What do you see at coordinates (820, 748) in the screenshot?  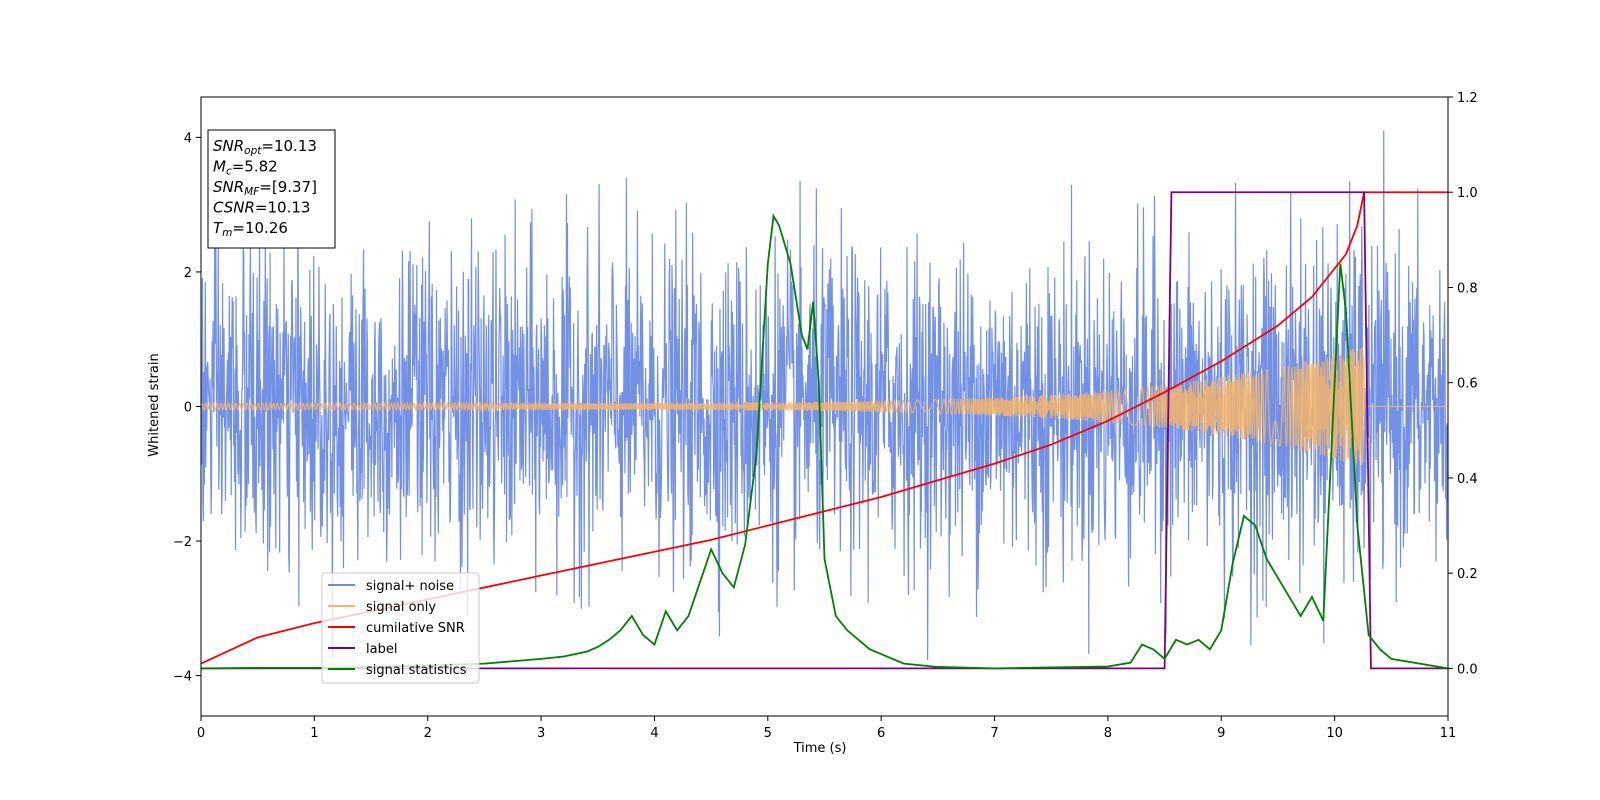 I see `x-axis-label: Time (s)` at bounding box center [820, 748].